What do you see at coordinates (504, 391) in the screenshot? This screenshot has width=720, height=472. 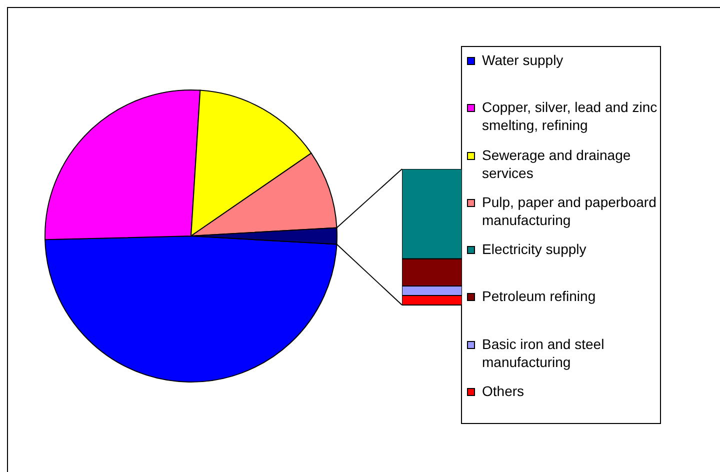 I see `legend-label: Others` at bounding box center [504, 391].